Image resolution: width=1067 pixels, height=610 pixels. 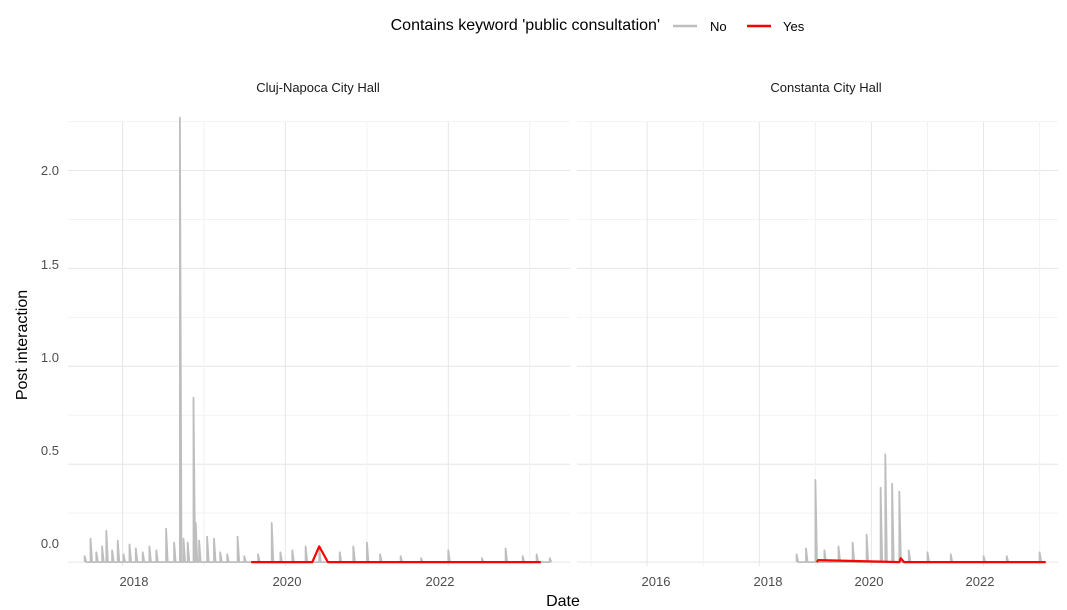 I want to click on y-axis-title: Post interaction, so click(x=22, y=345).